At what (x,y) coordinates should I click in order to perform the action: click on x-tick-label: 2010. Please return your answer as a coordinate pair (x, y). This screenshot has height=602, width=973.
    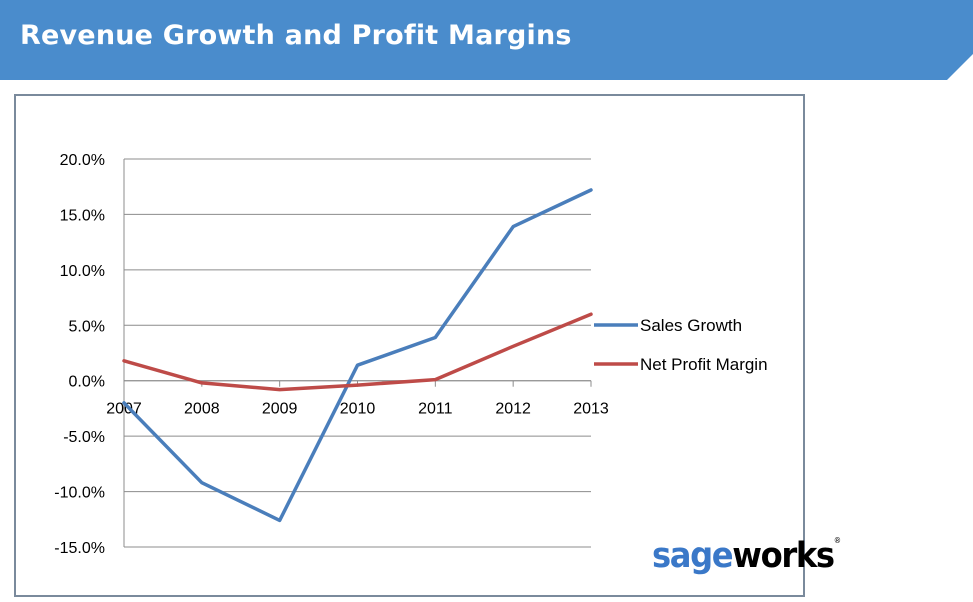
    Looking at the image, I should click on (358, 409).